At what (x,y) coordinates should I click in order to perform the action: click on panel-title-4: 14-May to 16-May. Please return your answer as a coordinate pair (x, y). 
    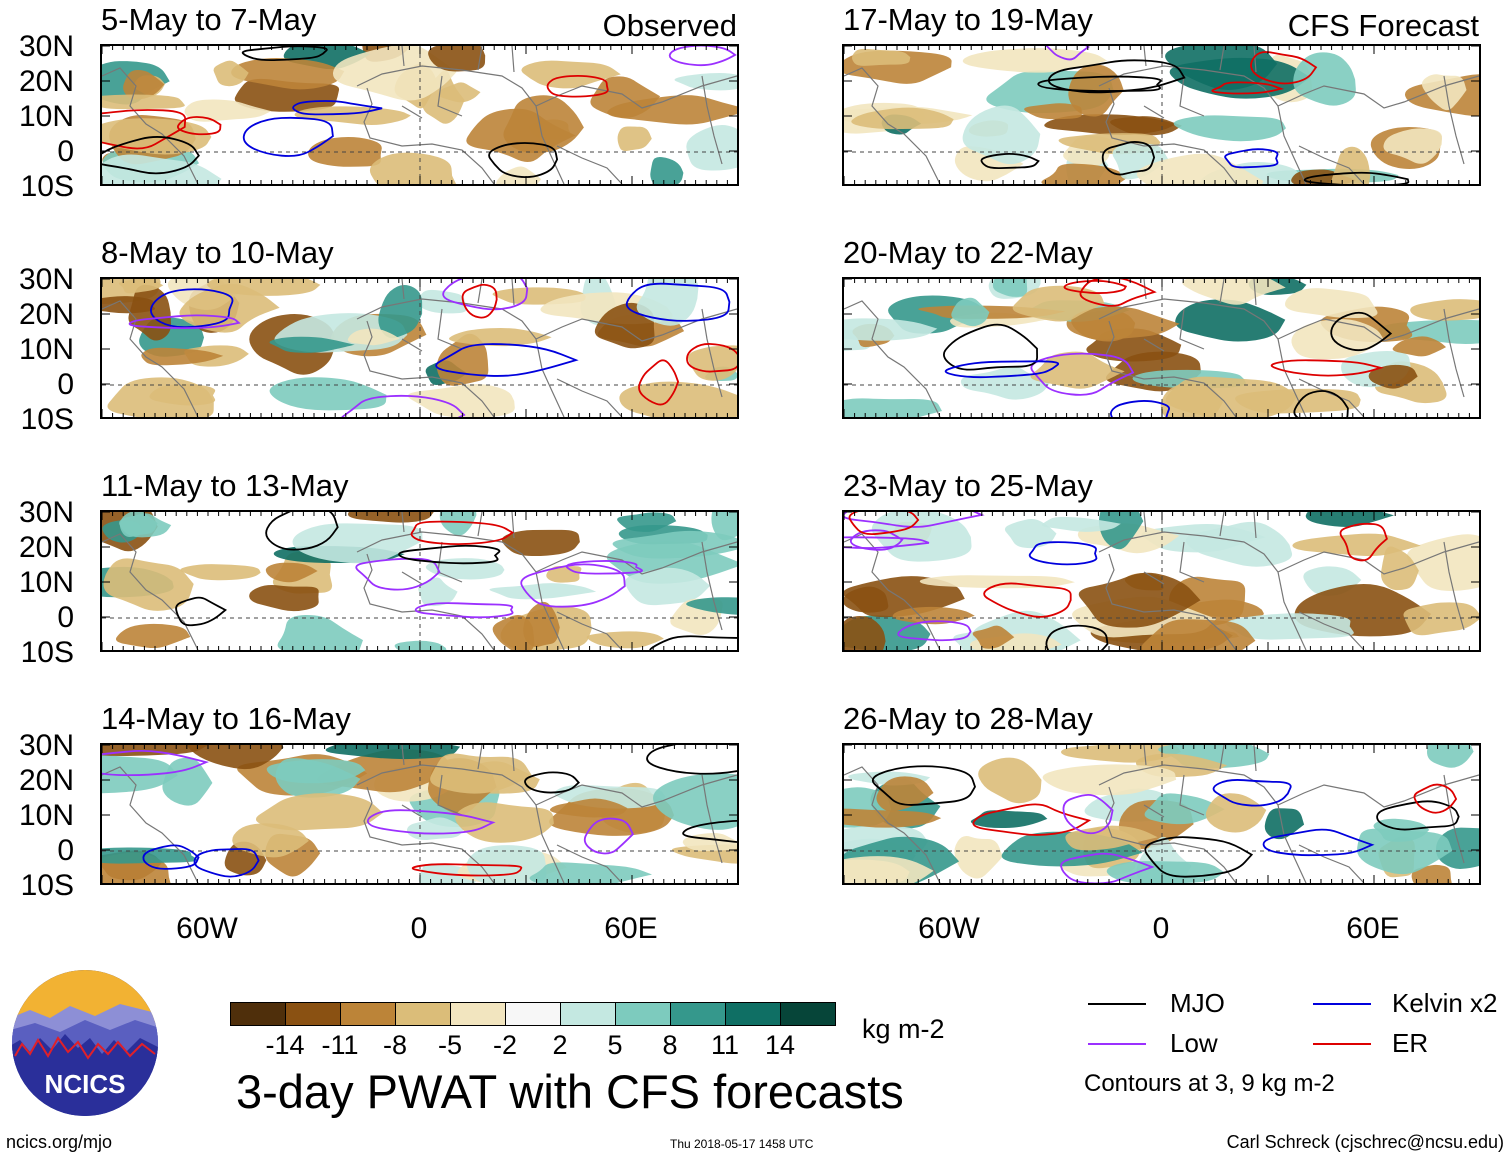
    Looking at the image, I should click on (226, 718).